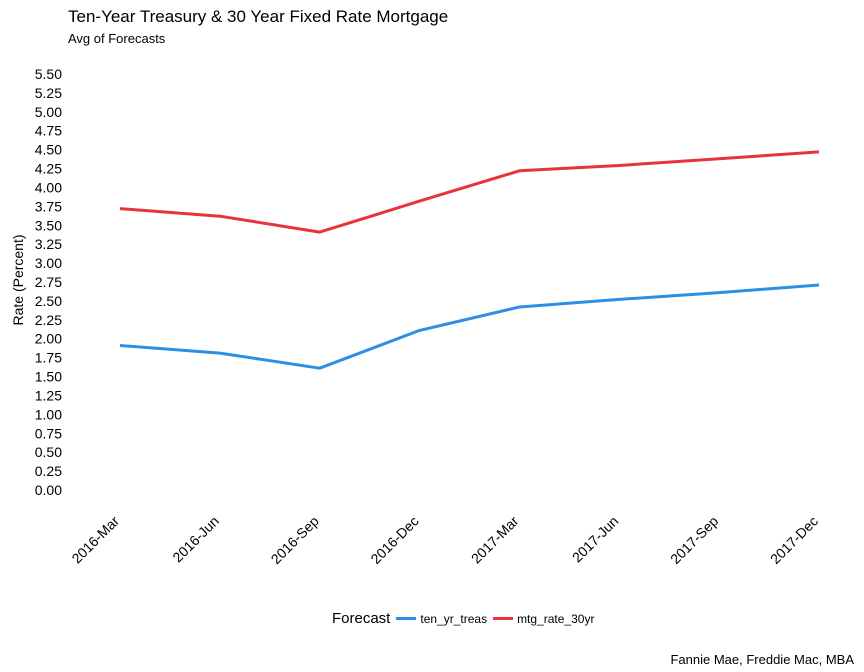  Describe the element at coordinates (495, 540) in the screenshot. I see `x-tick-label: 2017-Mar` at that location.